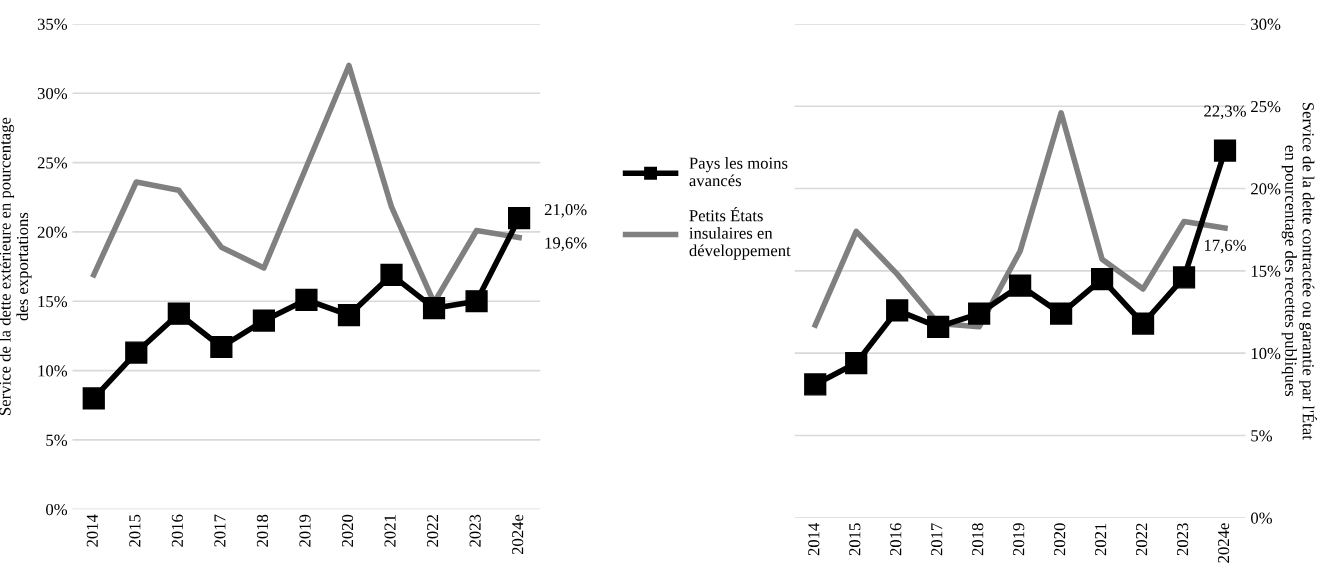  What do you see at coordinates (1266, 353) in the screenshot?
I see `y2-tick-label: 10%` at bounding box center [1266, 353].